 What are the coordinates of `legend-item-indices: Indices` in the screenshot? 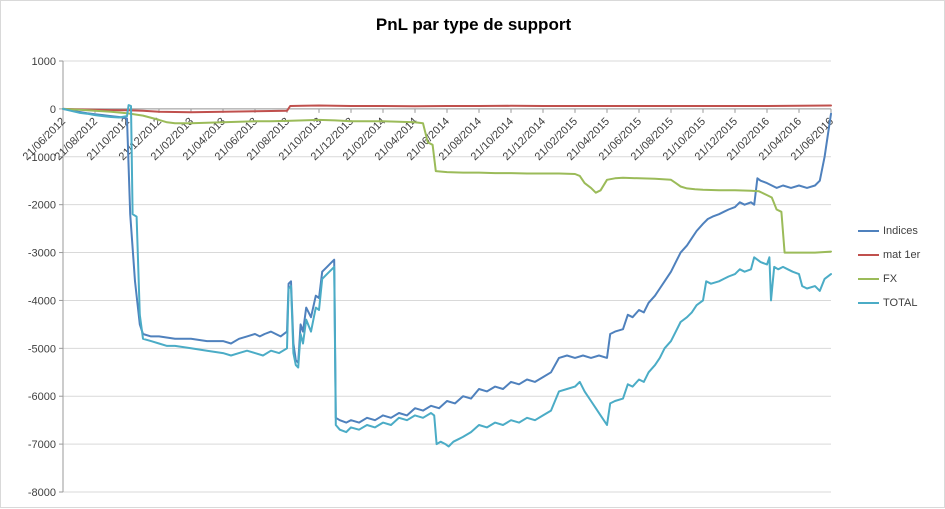 It's located at (889, 231).